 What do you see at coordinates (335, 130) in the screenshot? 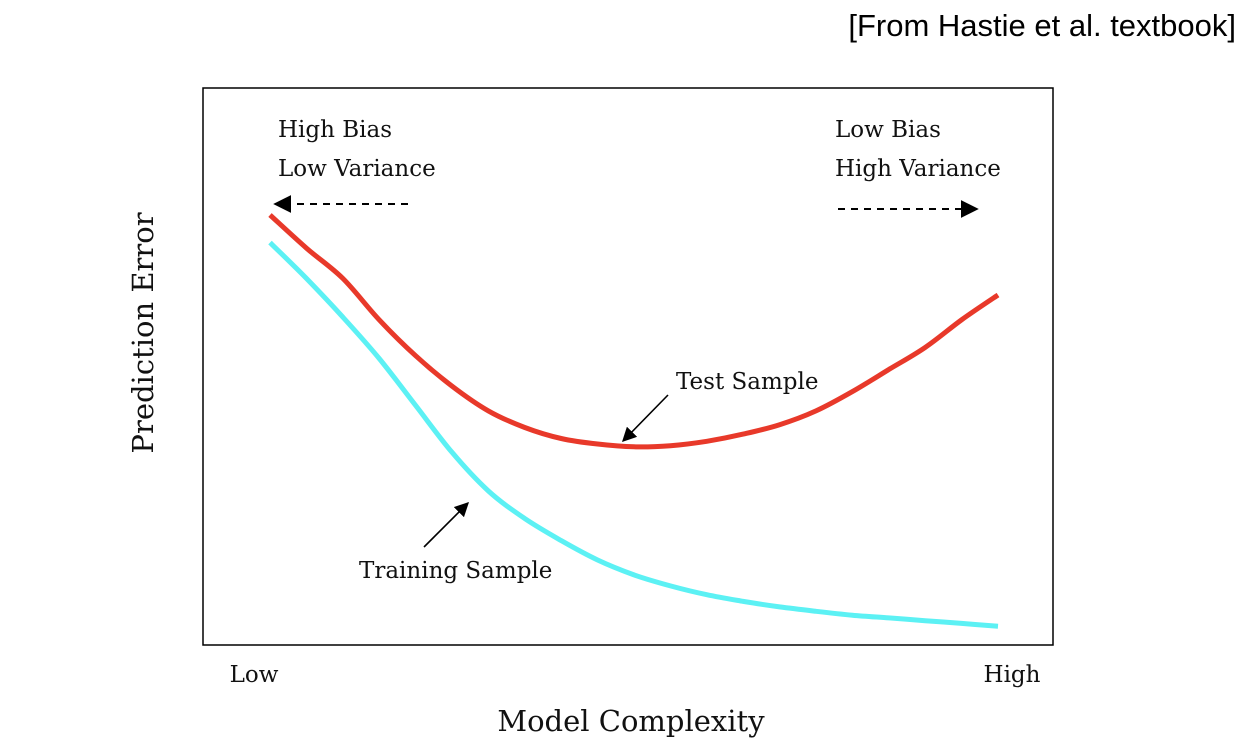
I see `annotation-high-bias: High Bias` at bounding box center [335, 130].